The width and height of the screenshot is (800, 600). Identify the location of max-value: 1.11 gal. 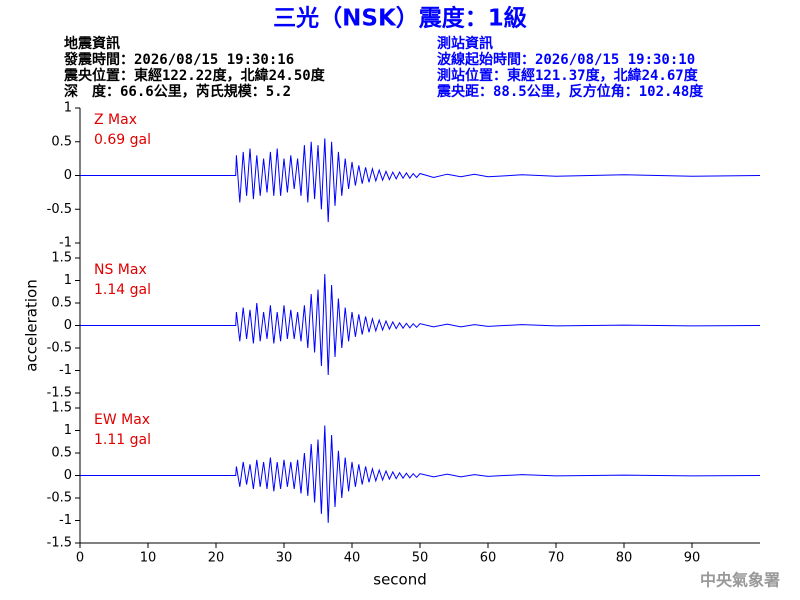
(122, 440).